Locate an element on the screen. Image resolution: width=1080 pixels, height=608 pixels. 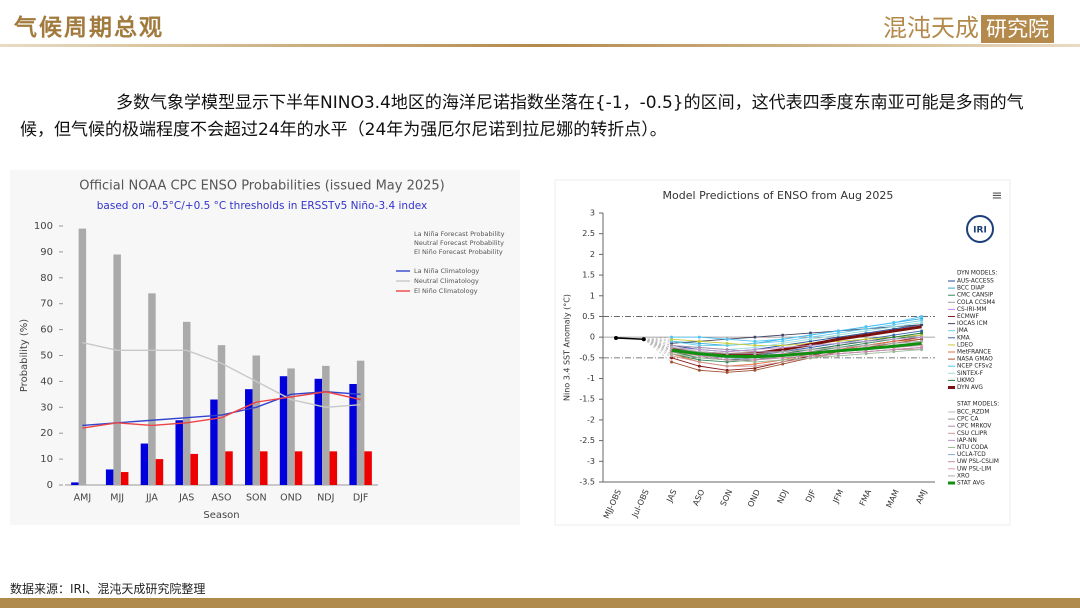
legend-label: NASA GMAO is located at coordinates (975, 360).